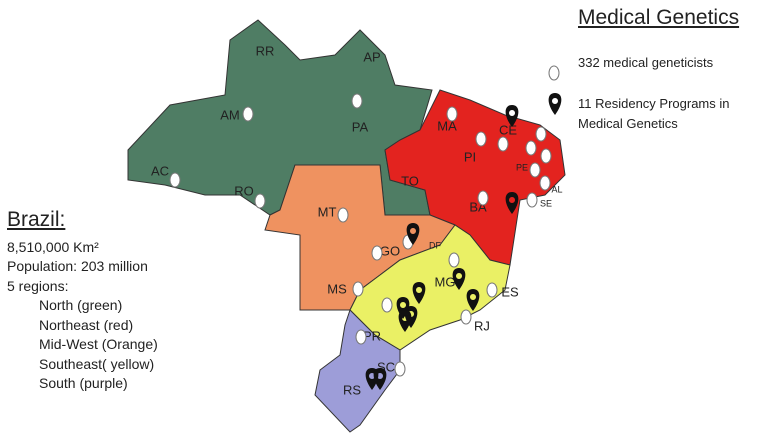  Describe the element at coordinates (371, 56) in the screenshot. I see `state-label: AP` at that location.